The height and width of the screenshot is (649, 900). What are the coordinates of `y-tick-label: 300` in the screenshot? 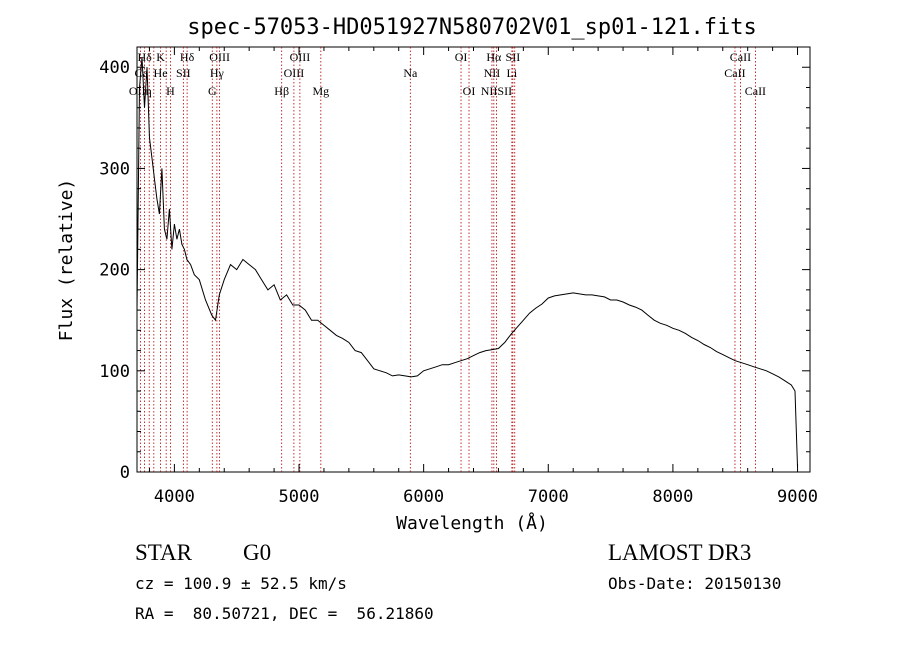 It's located at (114, 169).